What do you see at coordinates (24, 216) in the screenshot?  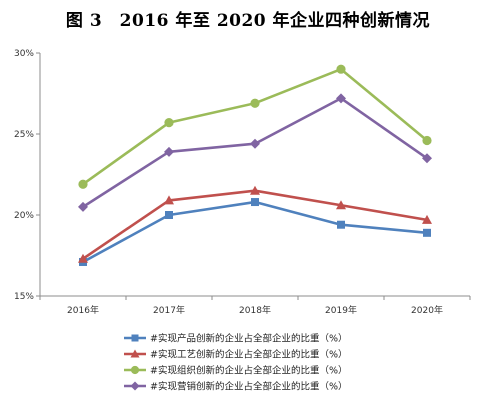 I see `y-tick-label: 20%` at bounding box center [24, 216].